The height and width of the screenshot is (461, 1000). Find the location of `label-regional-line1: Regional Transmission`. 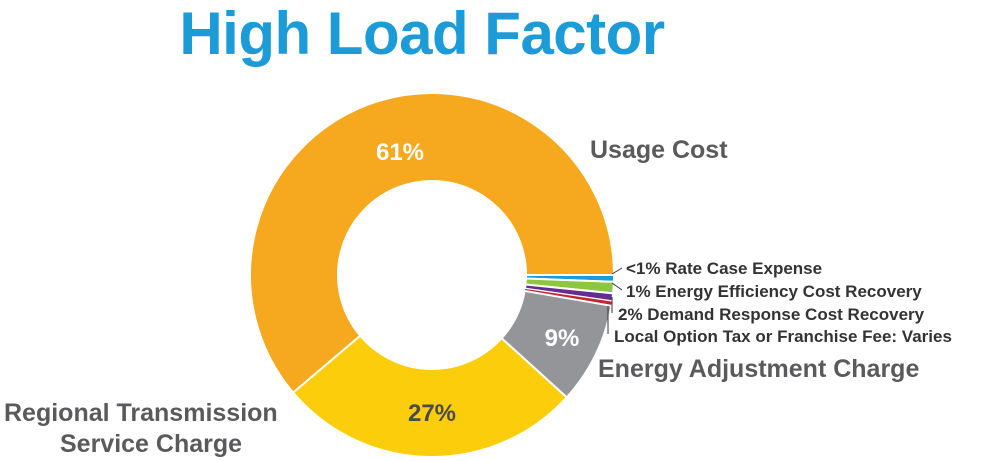

label-regional-line1: Regional Transmission is located at coordinates (141, 413).